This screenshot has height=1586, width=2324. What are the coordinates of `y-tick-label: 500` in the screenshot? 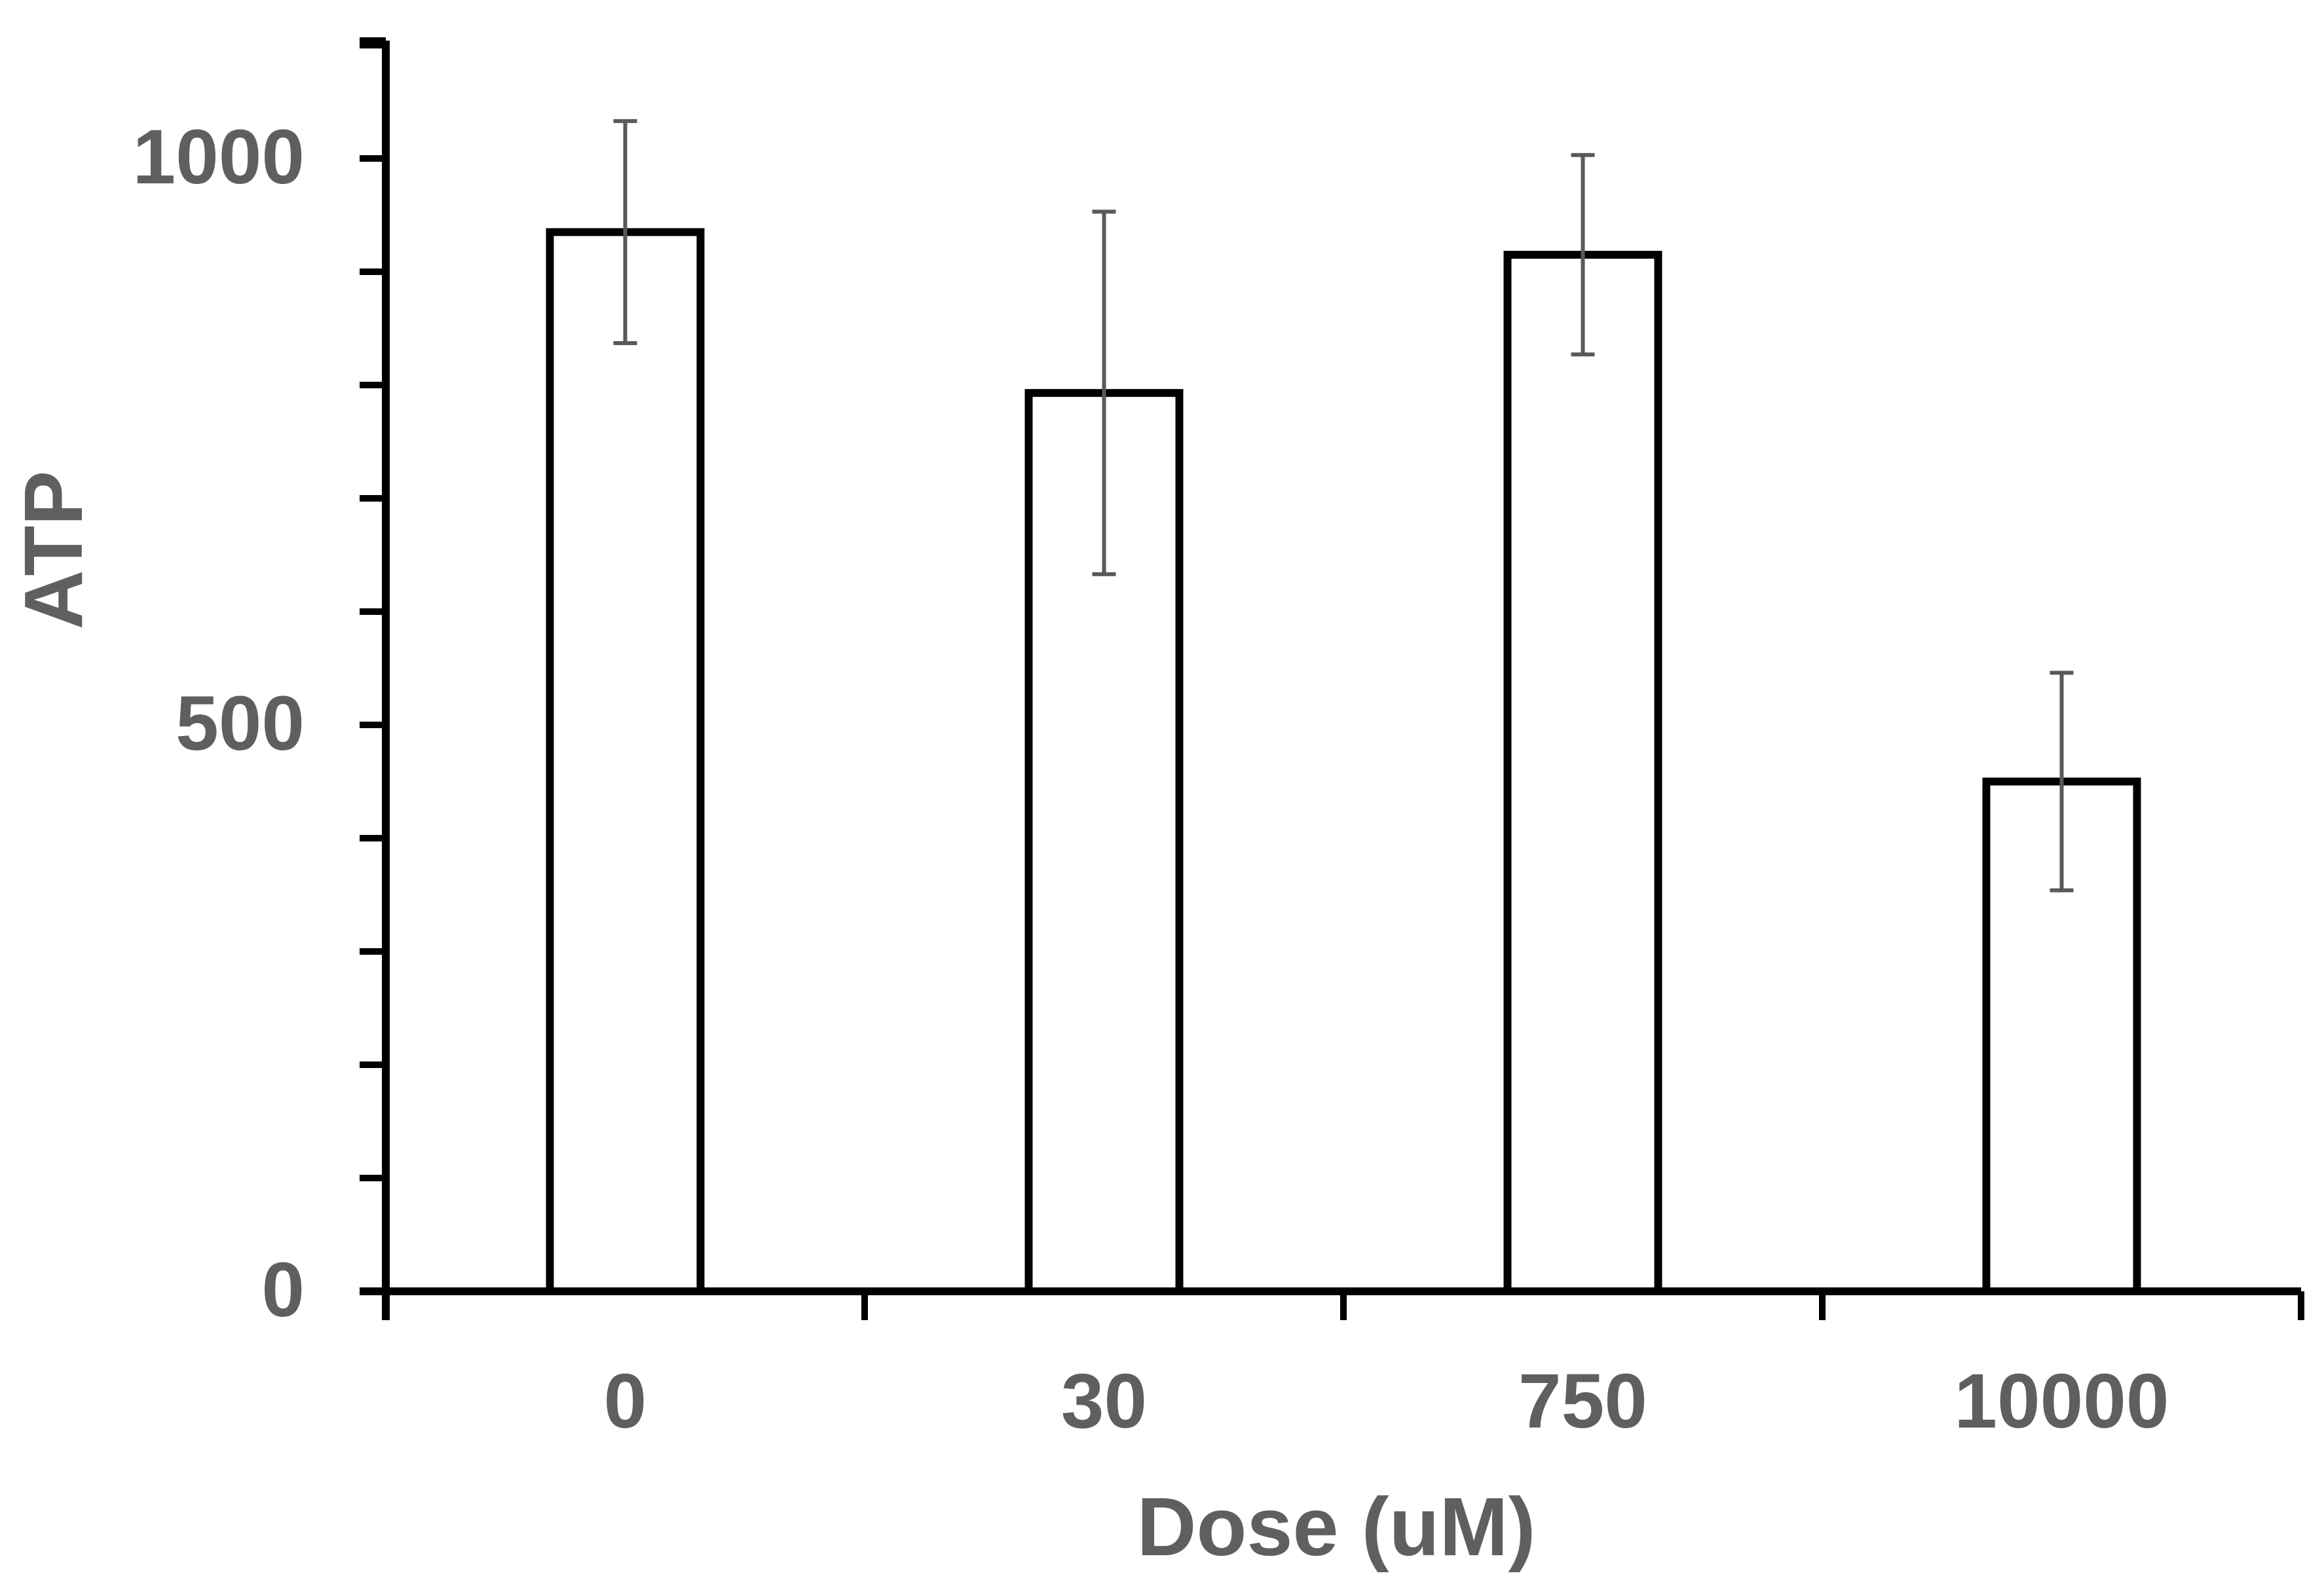 It's located at (240, 723).